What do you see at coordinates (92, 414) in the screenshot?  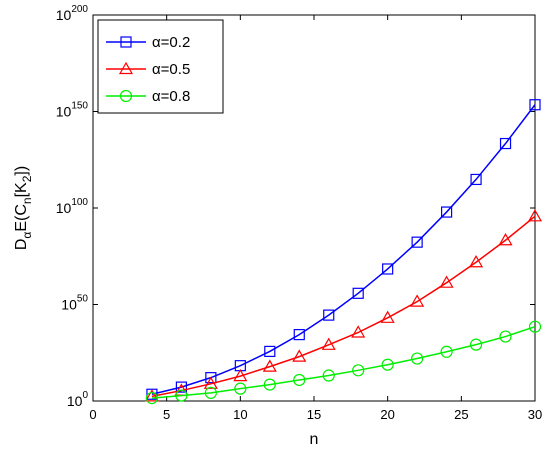 I see `x-tick-label: 0` at bounding box center [92, 414].